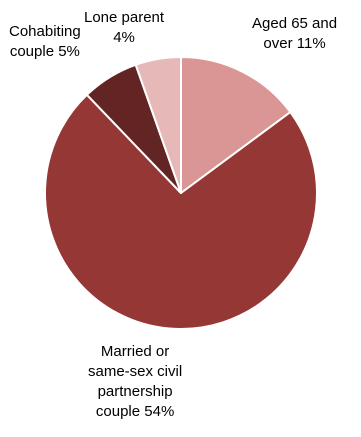 The width and height of the screenshot is (361, 437). Describe the element at coordinates (45, 31) in the screenshot. I see `label-line: Cohabiting` at that location.